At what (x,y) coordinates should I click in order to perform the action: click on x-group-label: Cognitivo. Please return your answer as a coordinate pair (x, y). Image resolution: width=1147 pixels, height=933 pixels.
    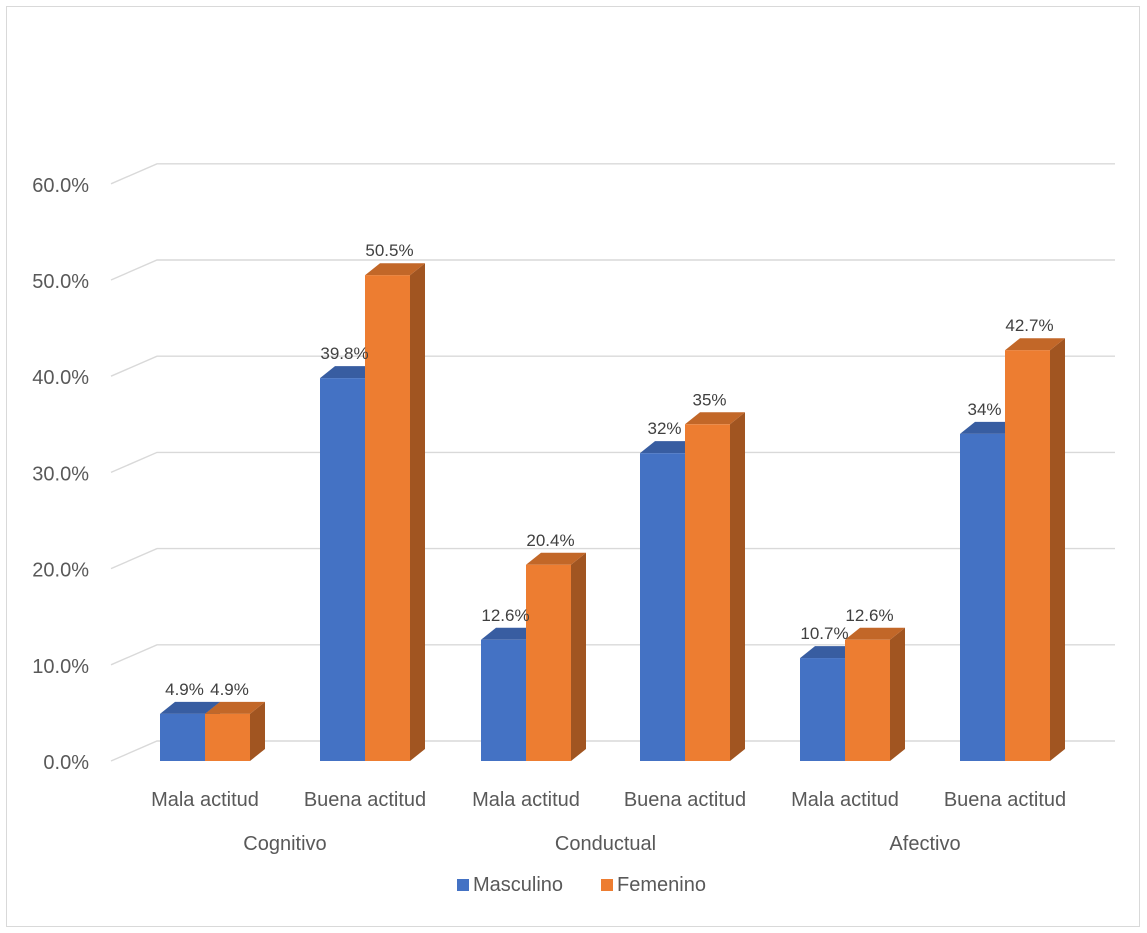
    Looking at the image, I should click on (284, 844).